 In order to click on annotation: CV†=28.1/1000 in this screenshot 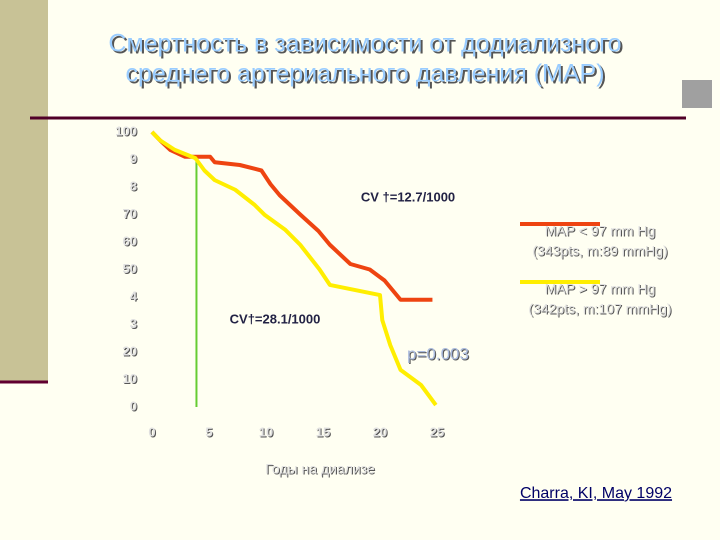, I will do `click(275, 318)`.